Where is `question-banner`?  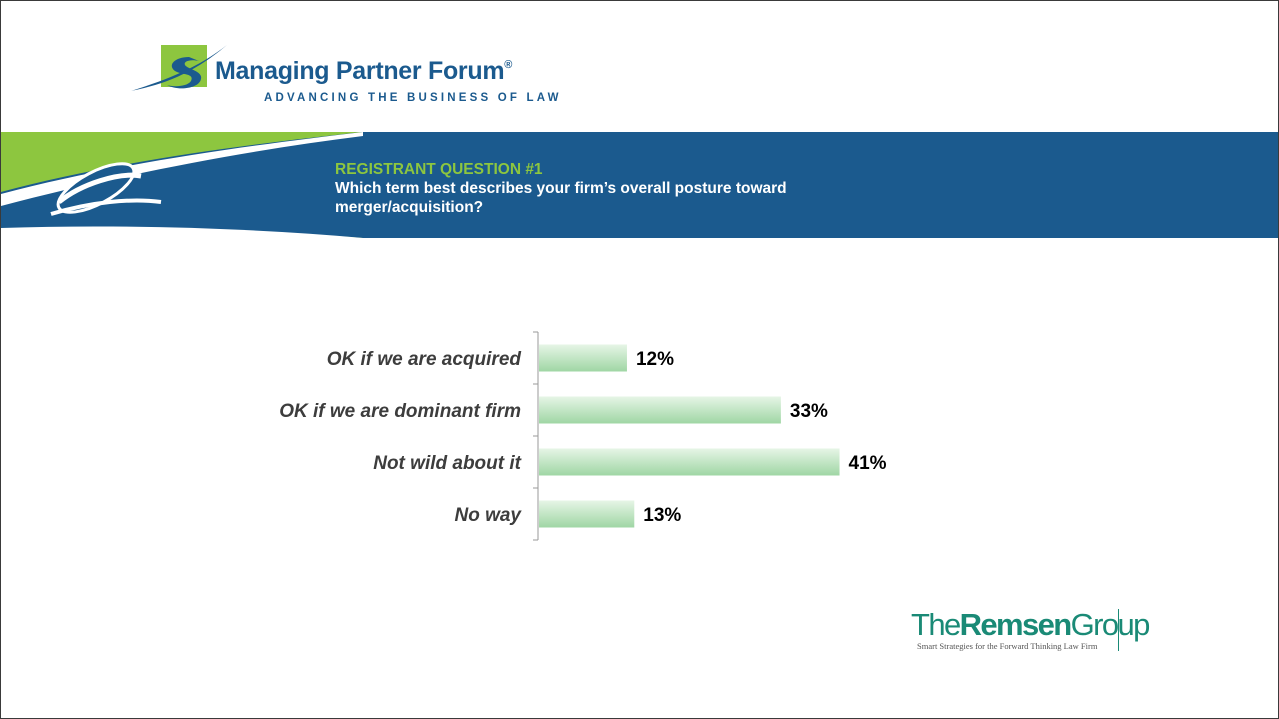
question-banner is located at coordinates (639, 185).